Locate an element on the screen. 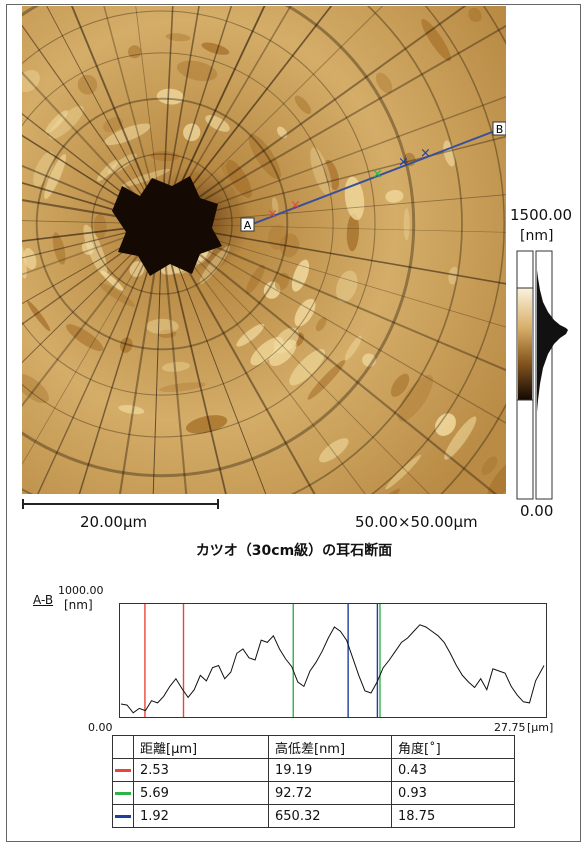  table-row: 2.53 19.19 0.43 is located at coordinates (313, 770).